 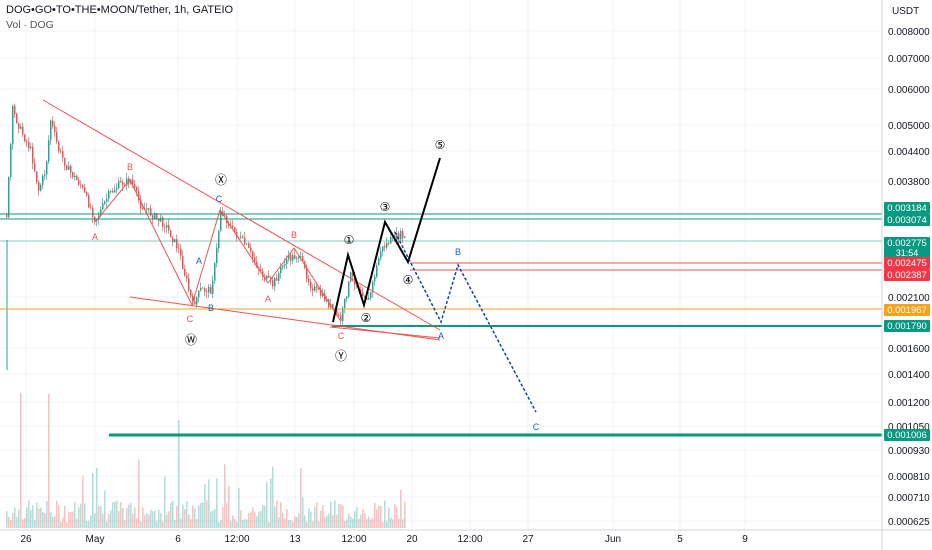 I want to click on price-badge-label: 0.001006, so click(x=907, y=435).